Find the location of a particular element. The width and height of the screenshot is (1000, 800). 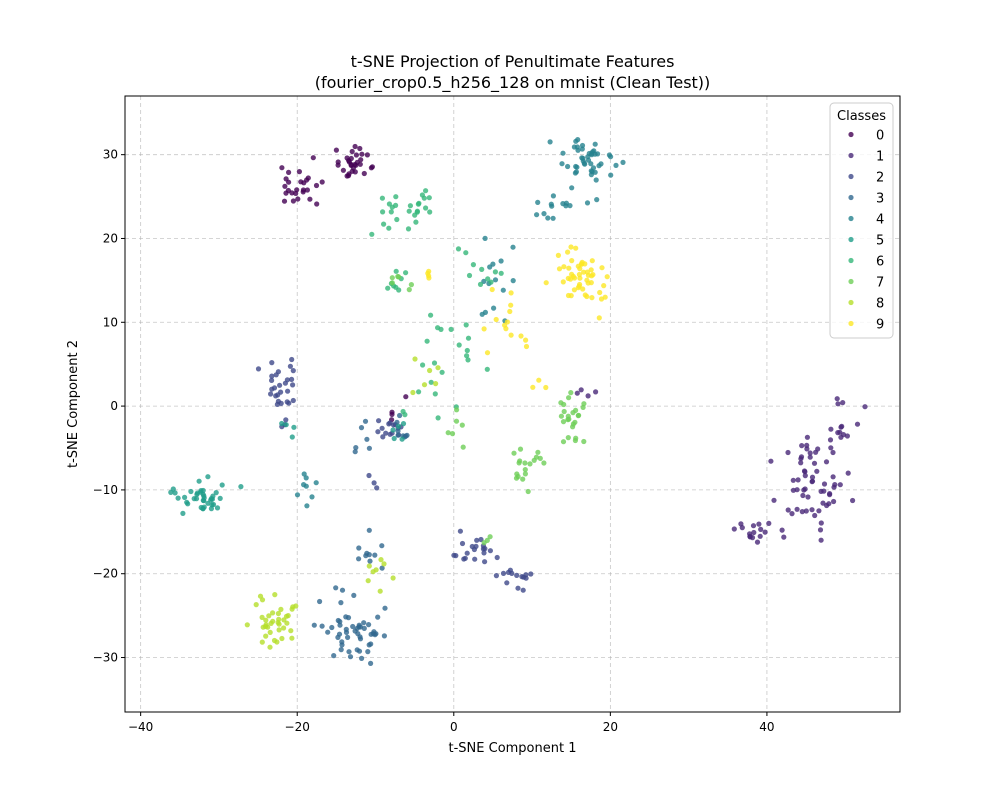

x-tick-label: 40 is located at coordinates (766, 727).